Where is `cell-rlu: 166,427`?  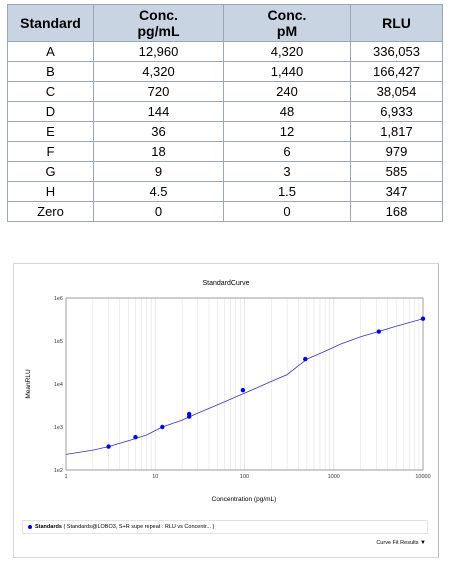
cell-rlu: 166,427 is located at coordinates (396, 71).